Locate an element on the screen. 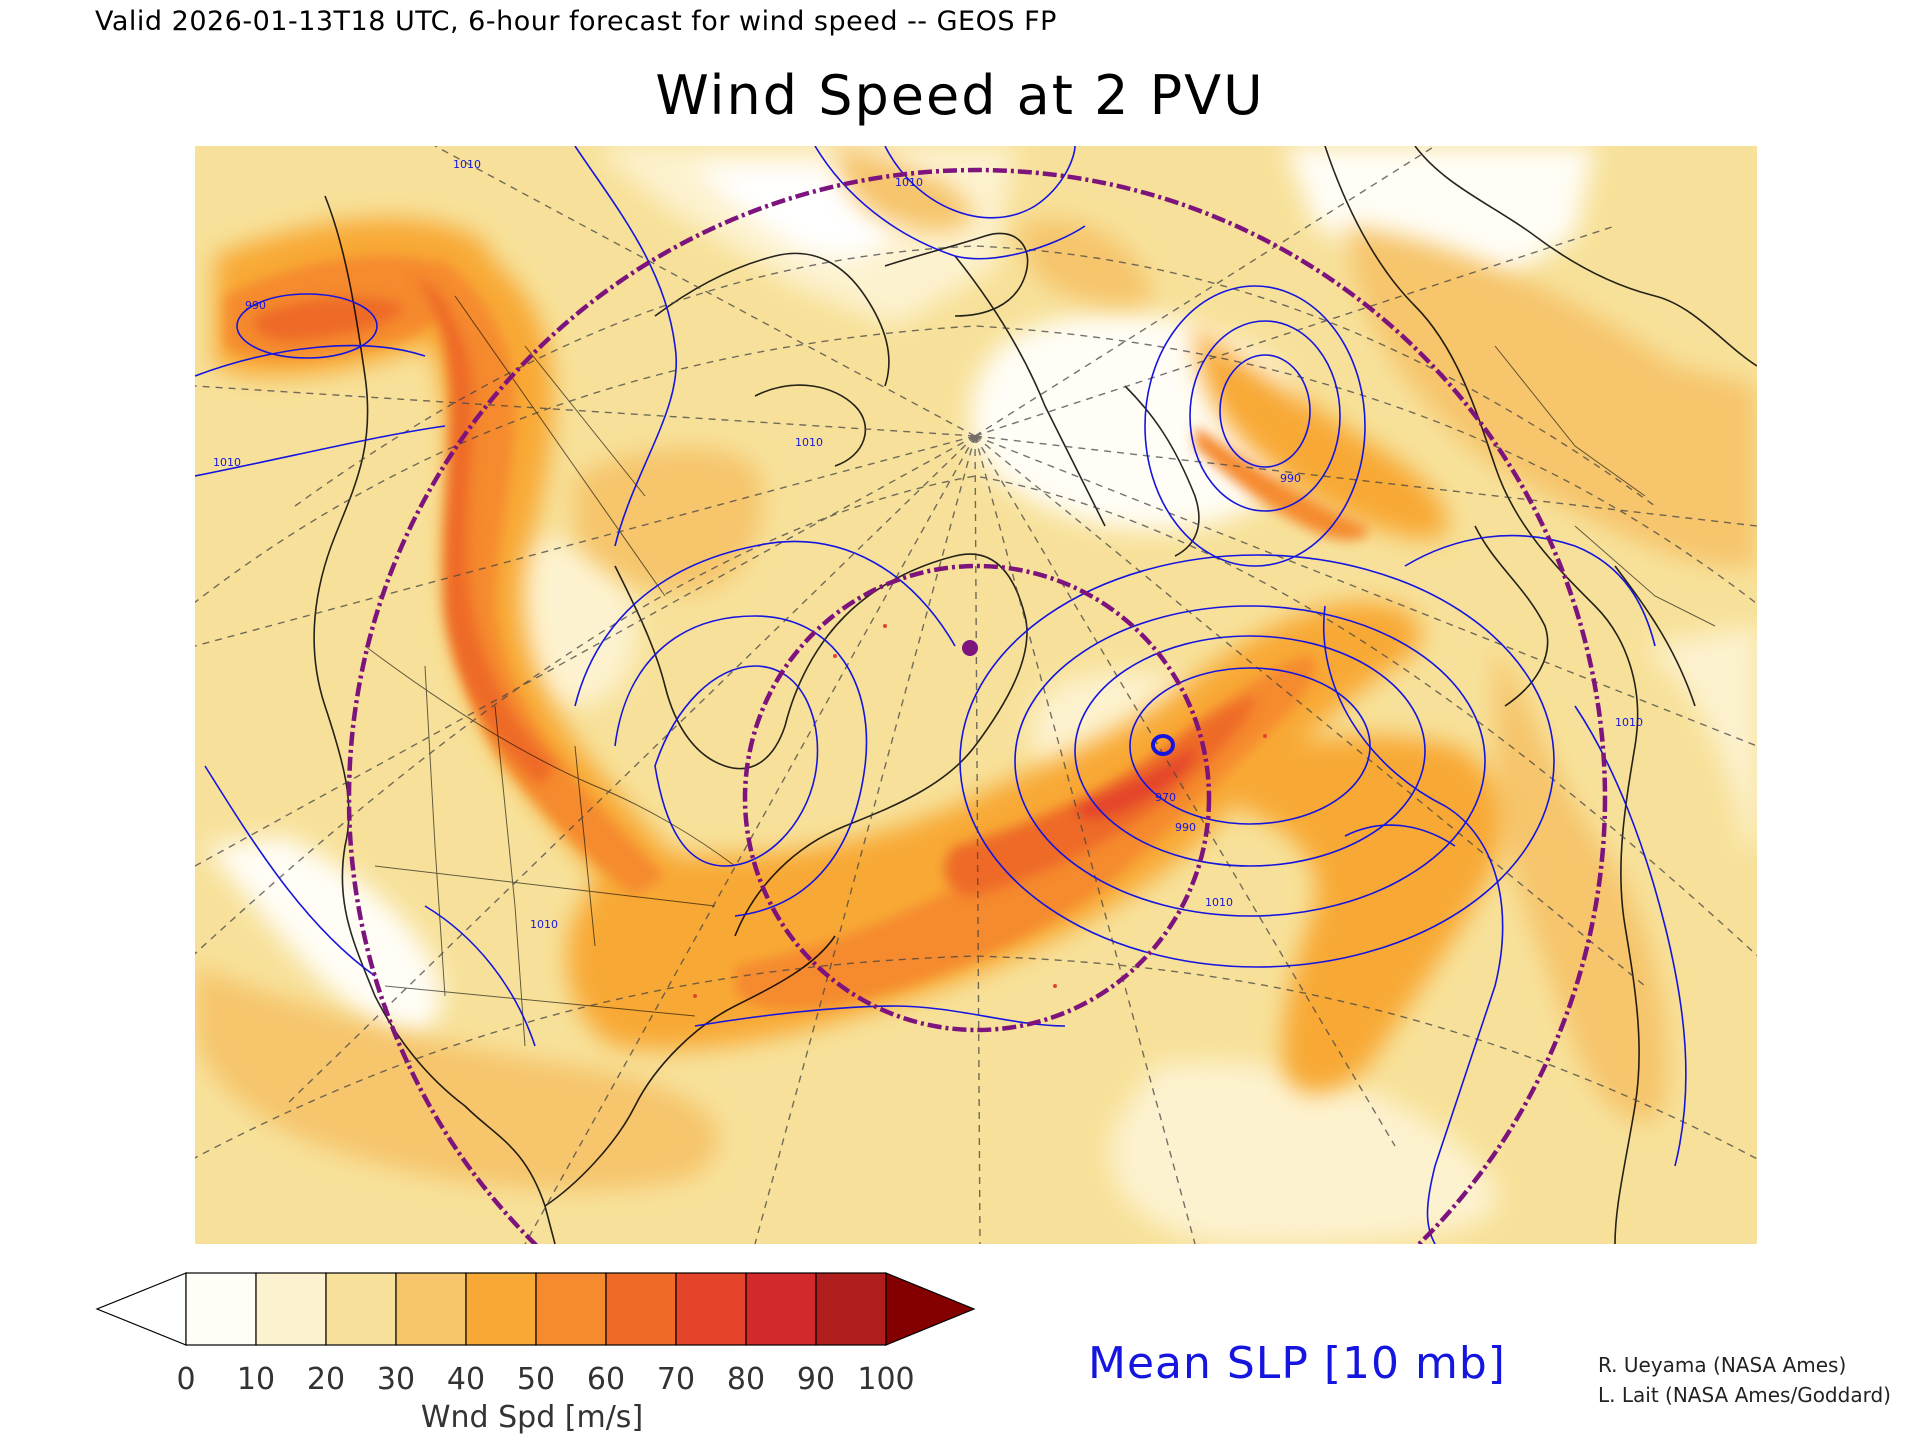 This screenshot has width=1920, height=1440. inner-ring is located at coordinates (977, 798).